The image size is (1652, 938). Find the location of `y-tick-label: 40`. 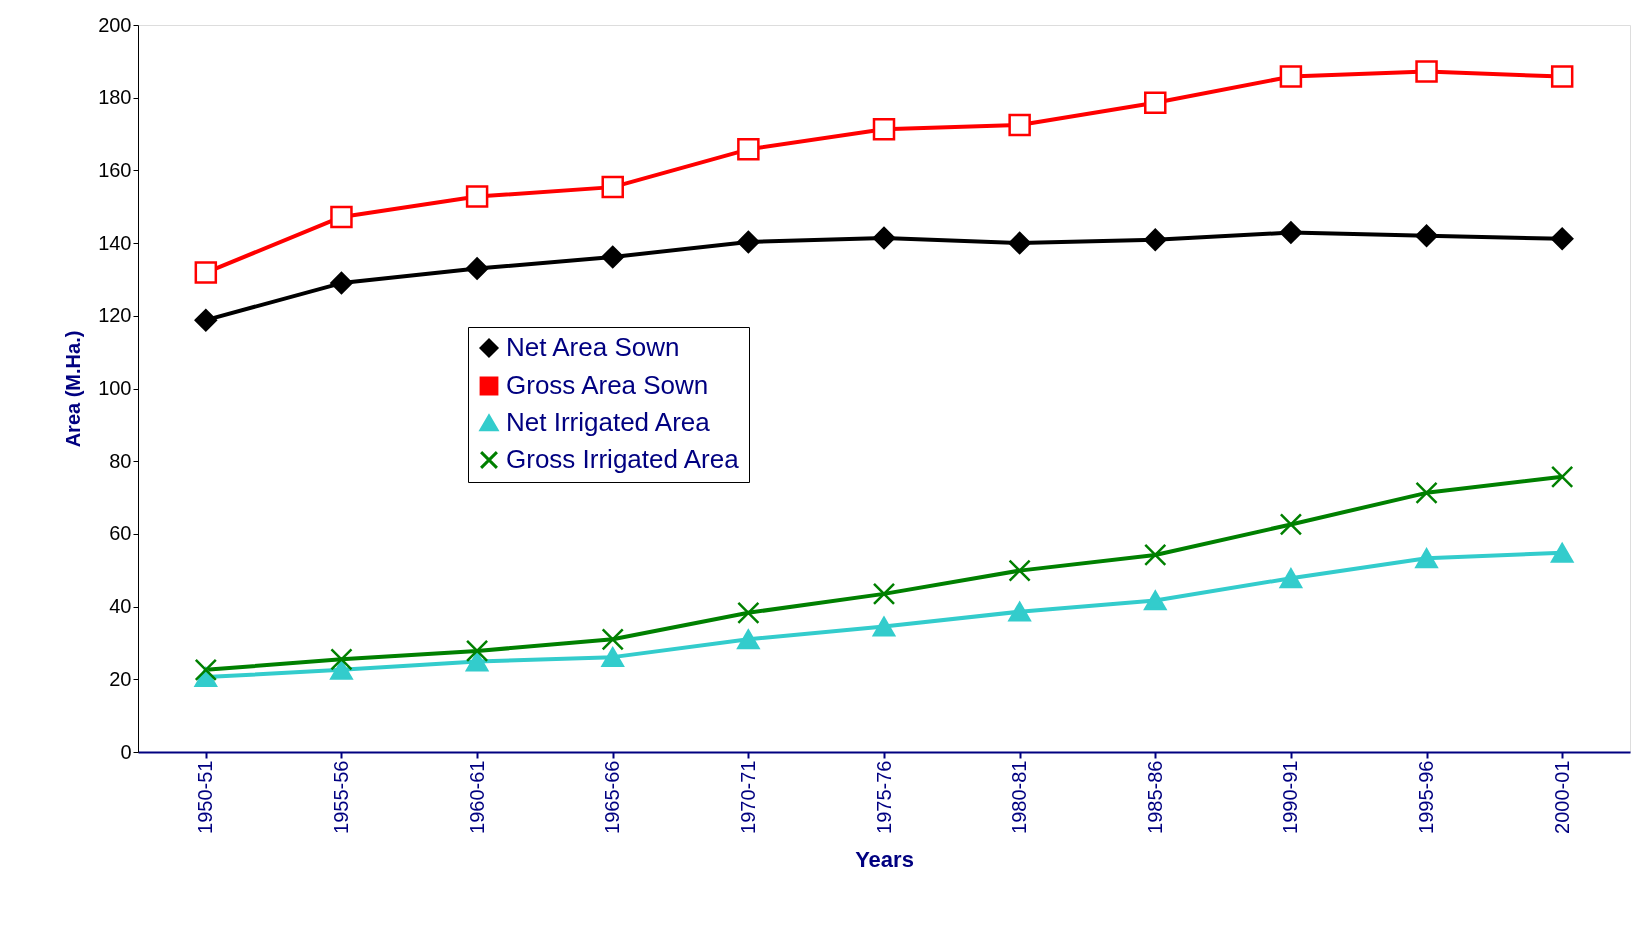

y-tick-label: 40 is located at coordinates (120, 606).